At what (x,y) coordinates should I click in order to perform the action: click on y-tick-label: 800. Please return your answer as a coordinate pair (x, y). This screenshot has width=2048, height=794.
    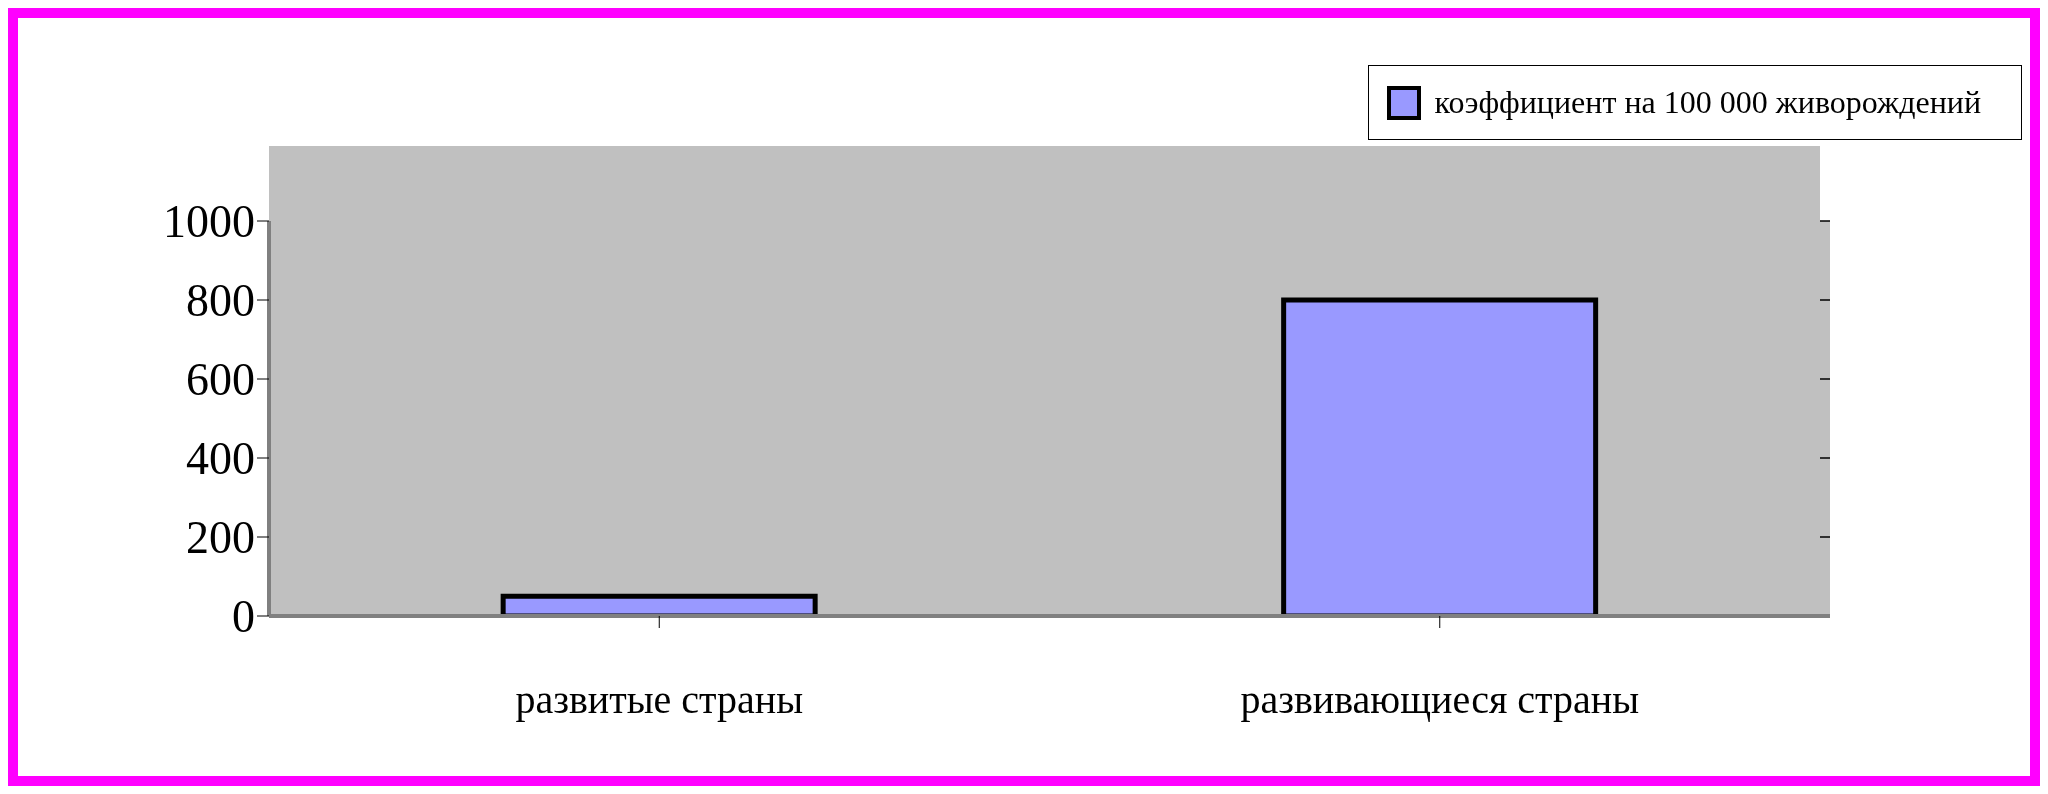
    Looking at the image, I should click on (220, 301).